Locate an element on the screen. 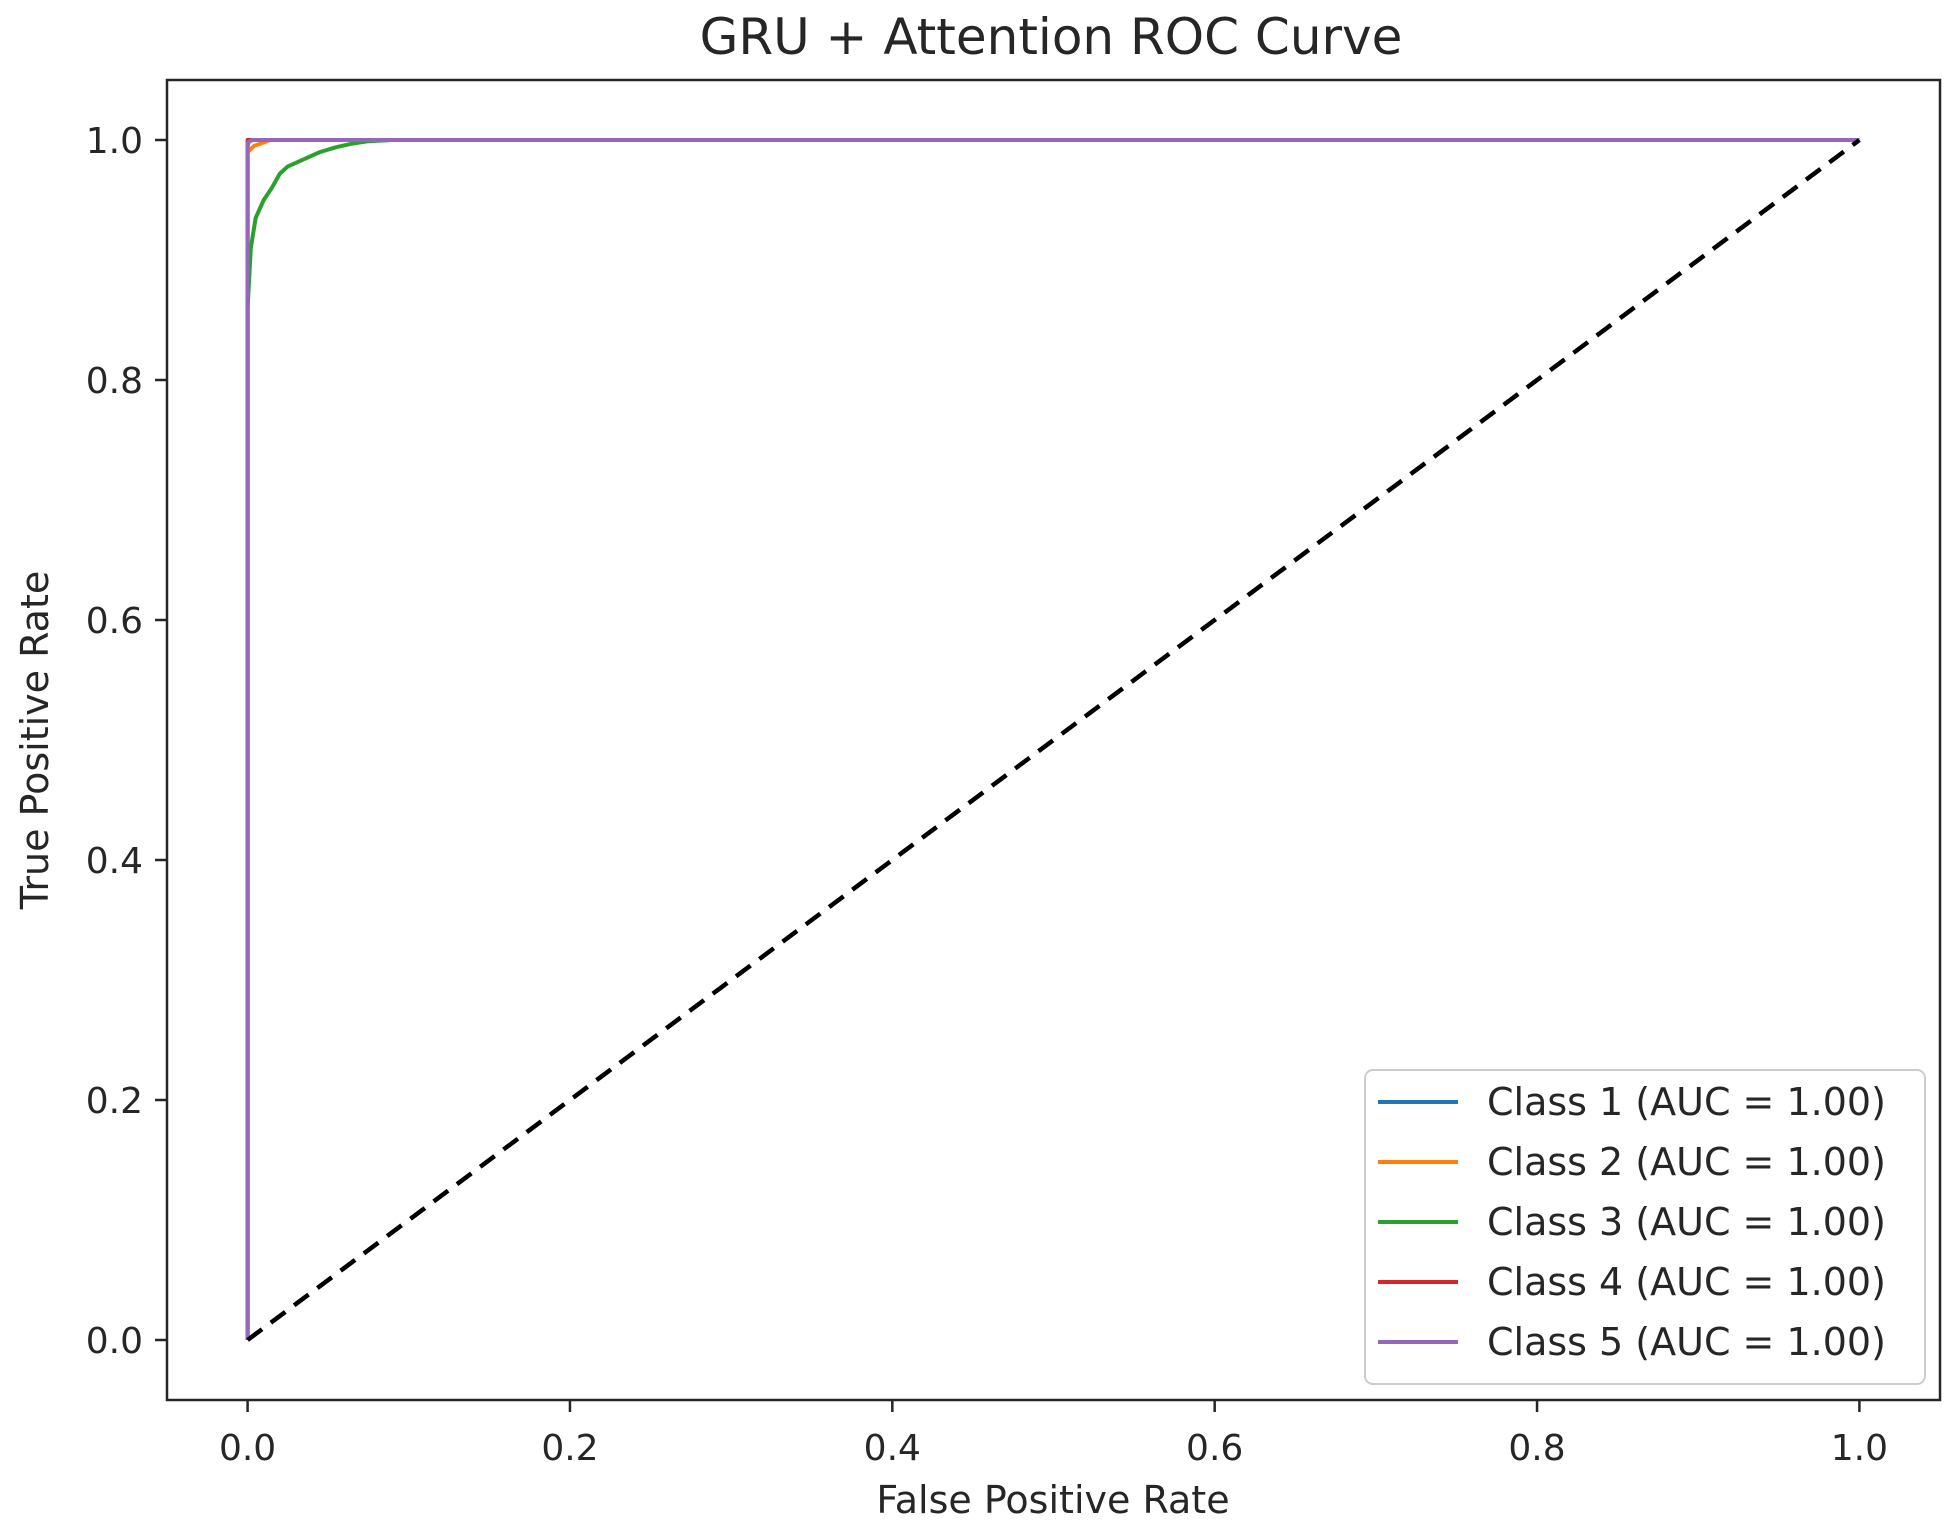 Image resolution: width=1959 pixels, height=1538 pixels. x-axis: 0.0 0.2 0.4 0.6 0.8 1.0 is located at coordinates (1053, 1434).